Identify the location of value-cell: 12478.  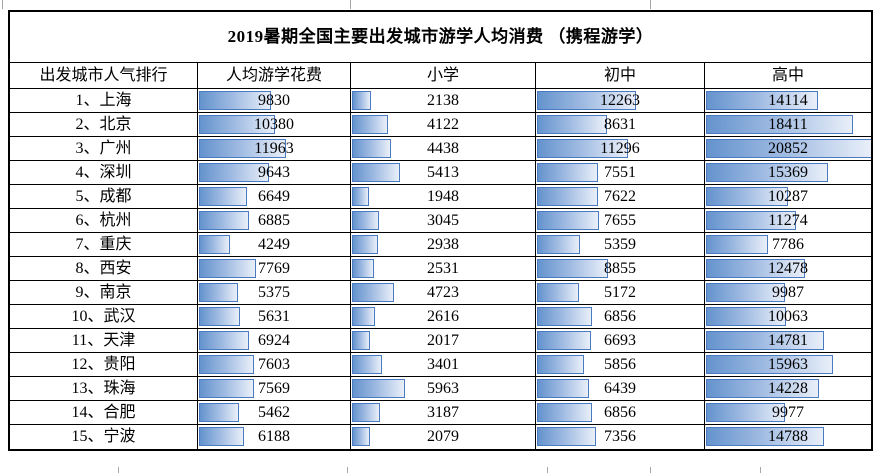
(788, 269).